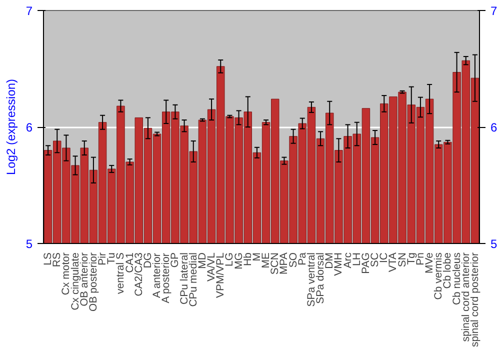 The height and width of the screenshot is (350, 500). I want to click on y2-tick-label: 7, so click(494, 11).